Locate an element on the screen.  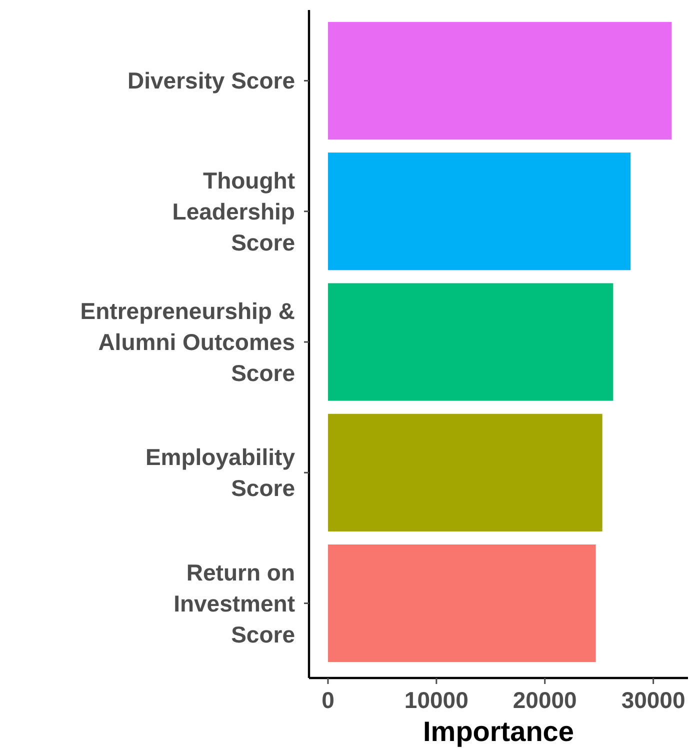
x-tick-label: 20000 is located at coordinates (544, 700).